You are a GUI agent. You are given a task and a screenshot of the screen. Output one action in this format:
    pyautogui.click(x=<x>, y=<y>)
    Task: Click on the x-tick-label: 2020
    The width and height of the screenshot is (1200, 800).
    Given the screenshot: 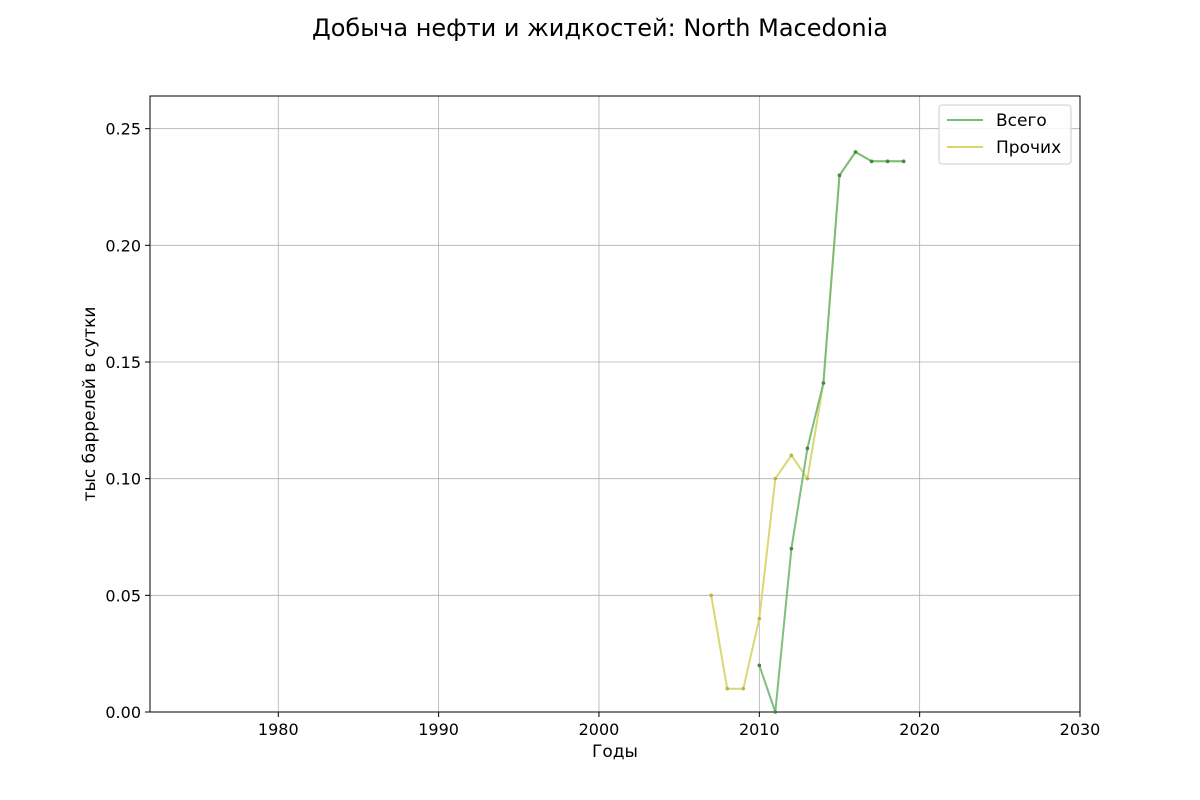 What is the action you would take?
    pyautogui.click(x=919, y=729)
    